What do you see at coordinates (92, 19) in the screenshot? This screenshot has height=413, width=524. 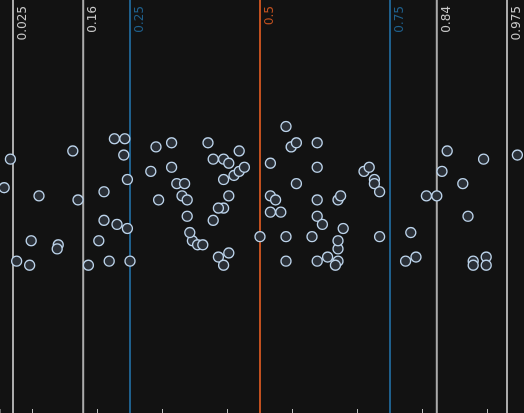 I see `quantile-label-0.16: 0.16` at bounding box center [92, 19].